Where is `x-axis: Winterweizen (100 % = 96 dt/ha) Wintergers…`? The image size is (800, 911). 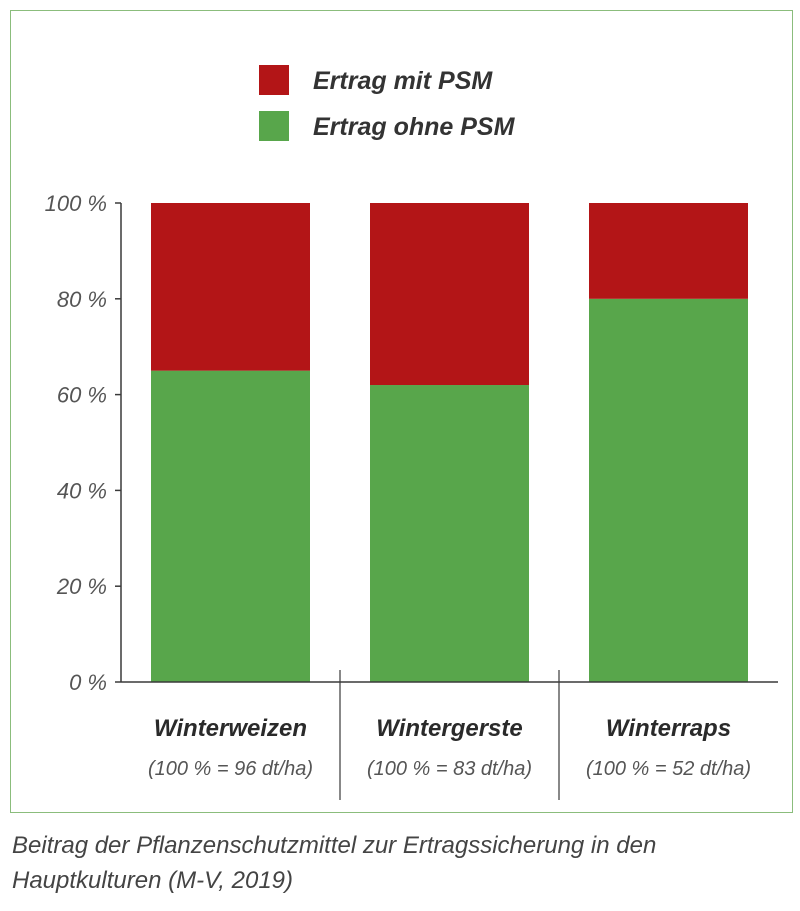 x-axis: Winterweizen (100 % = 96 dt/ha) Wintergers… is located at coordinates (449, 735).